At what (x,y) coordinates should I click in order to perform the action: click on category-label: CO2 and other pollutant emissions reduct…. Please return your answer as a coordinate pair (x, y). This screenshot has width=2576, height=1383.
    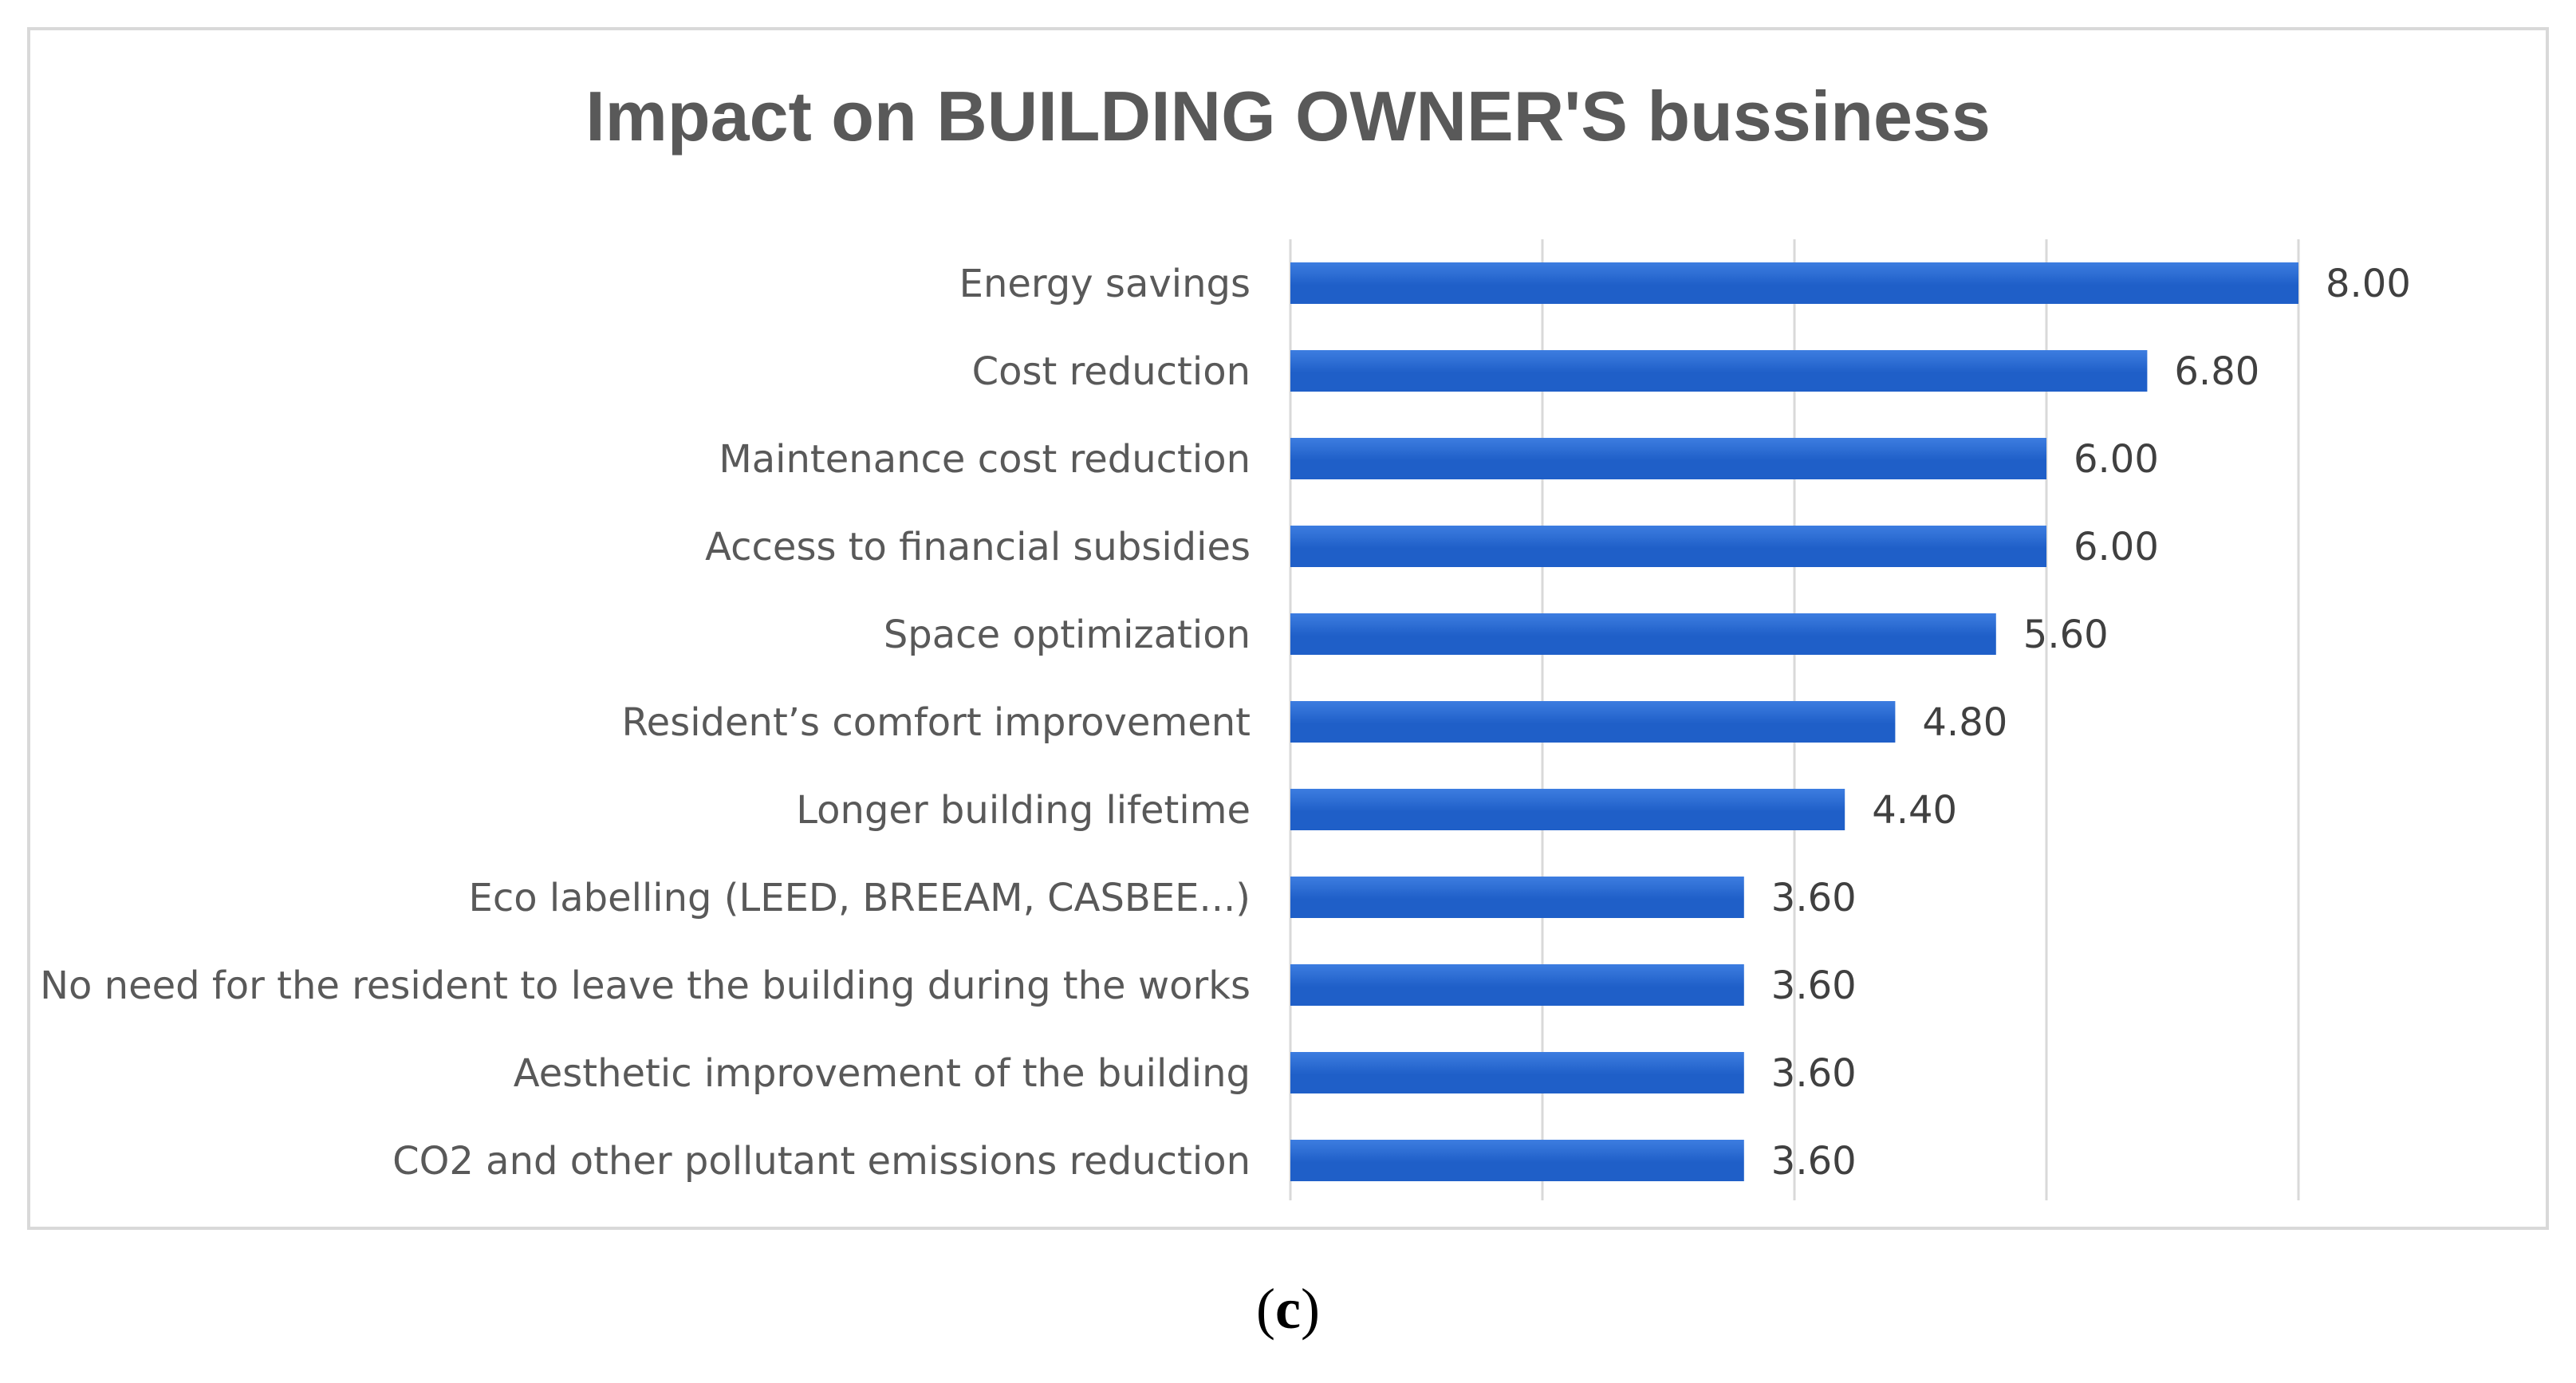
    Looking at the image, I should click on (821, 1161).